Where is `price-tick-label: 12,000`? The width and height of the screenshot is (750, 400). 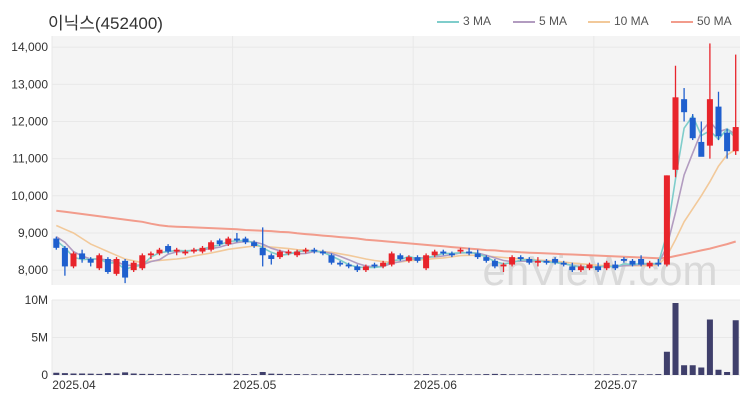
price-tick-label: 12,000 is located at coordinates (29, 121).